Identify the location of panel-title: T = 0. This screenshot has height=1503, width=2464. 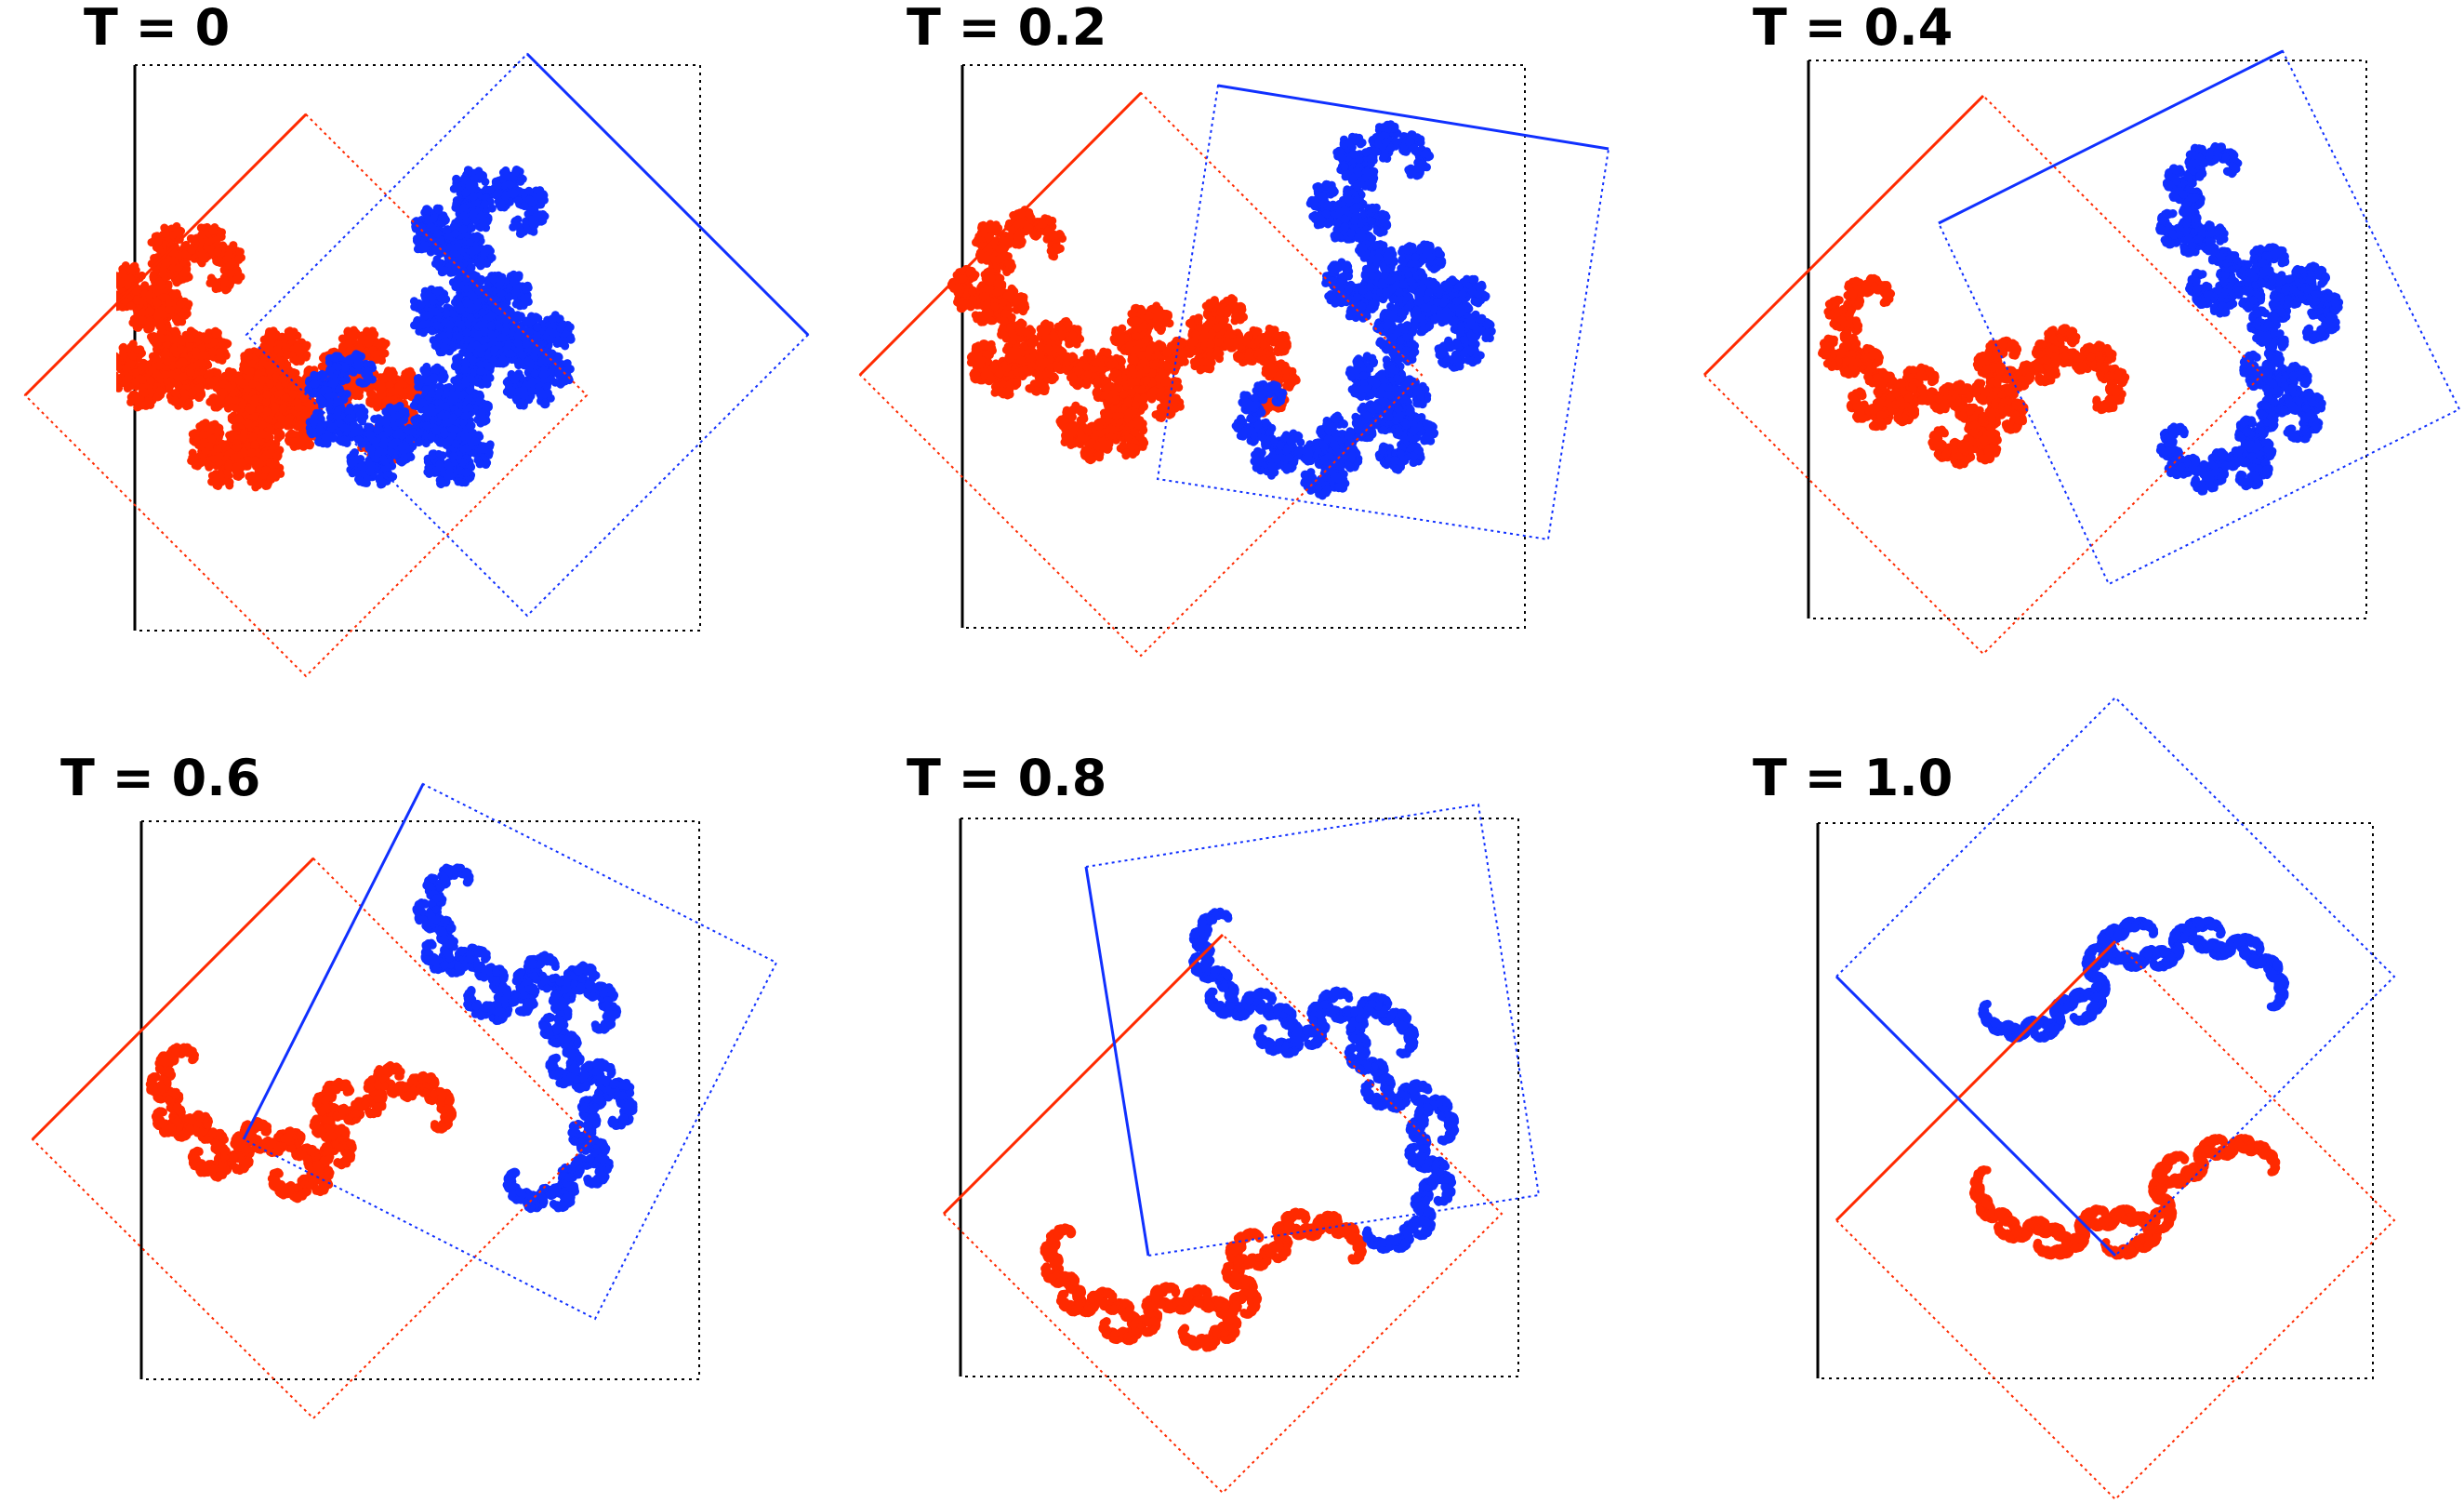
(157, 28).